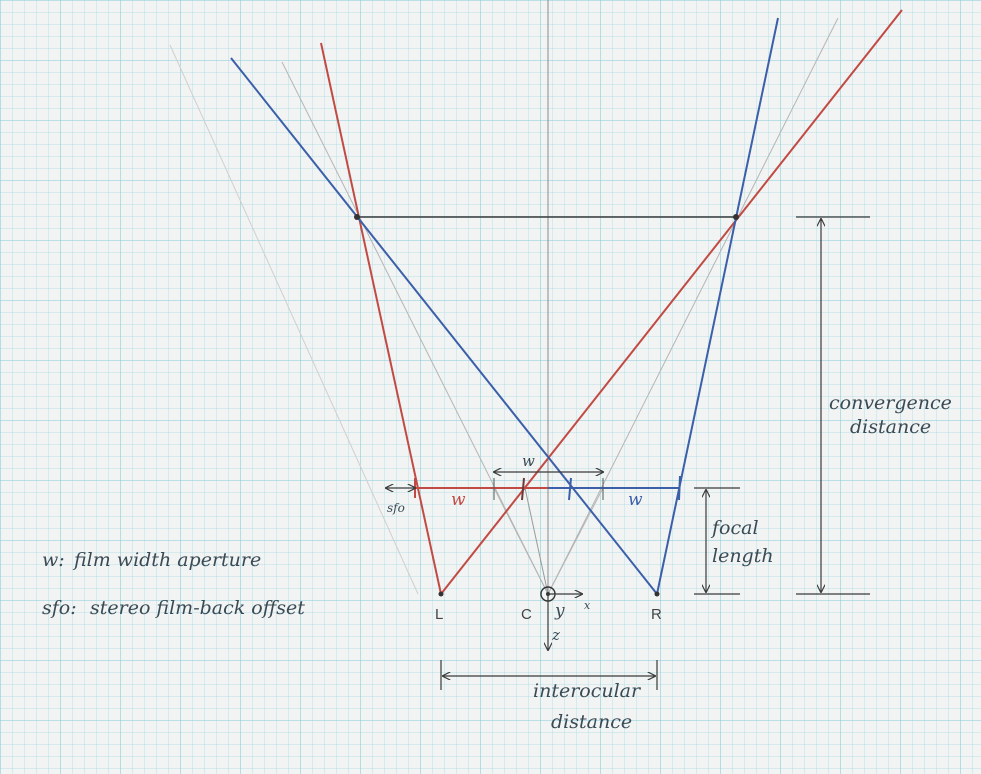  I want to click on interocular-distance-dimension, so click(549, 675).